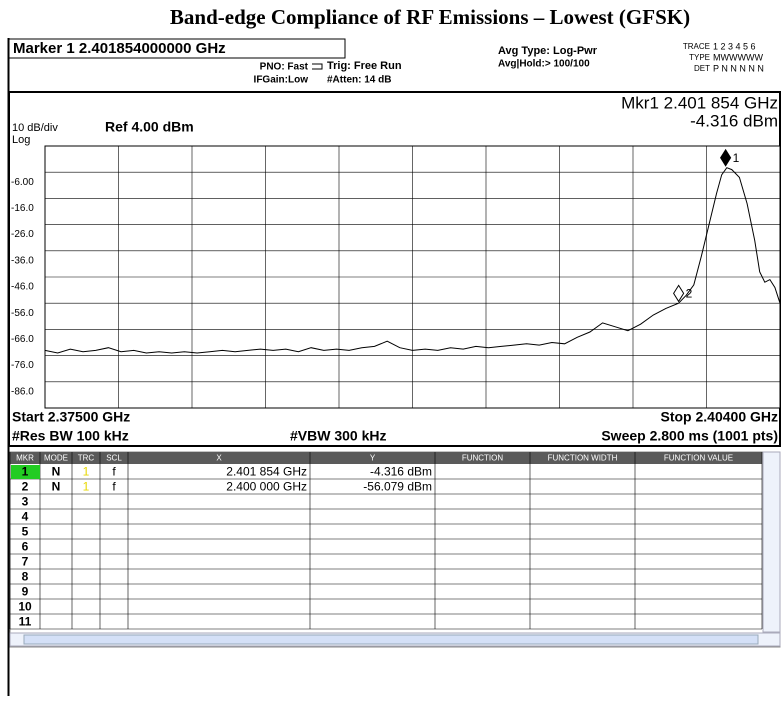 The height and width of the screenshot is (701, 781). Describe the element at coordinates (25, 517) in the screenshot. I see `cell: 4` at that location.